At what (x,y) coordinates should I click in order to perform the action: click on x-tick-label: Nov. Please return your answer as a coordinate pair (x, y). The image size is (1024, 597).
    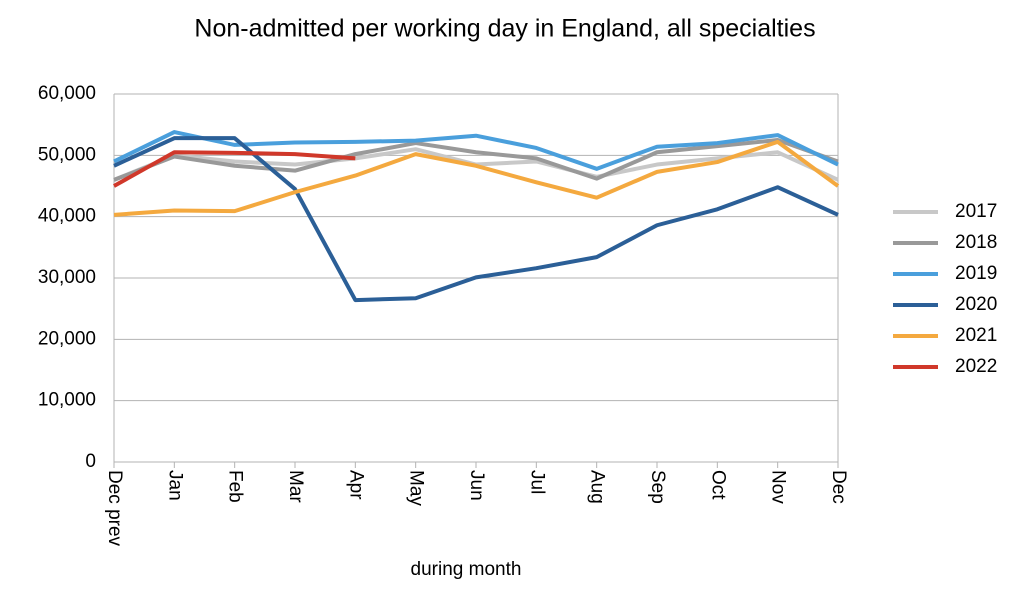
    Looking at the image, I should click on (778, 487).